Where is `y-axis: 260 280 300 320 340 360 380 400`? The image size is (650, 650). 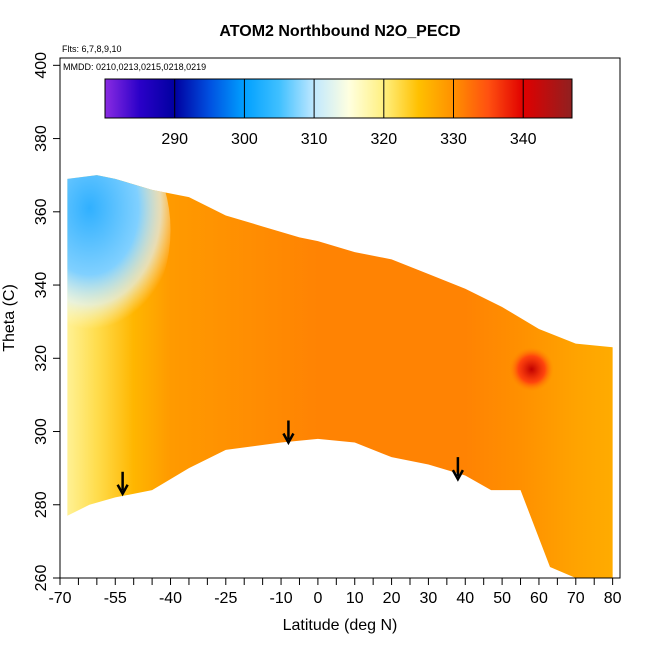 y-axis: 260 280 300 320 340 360 380 400 is located at coordinates (46, 321).